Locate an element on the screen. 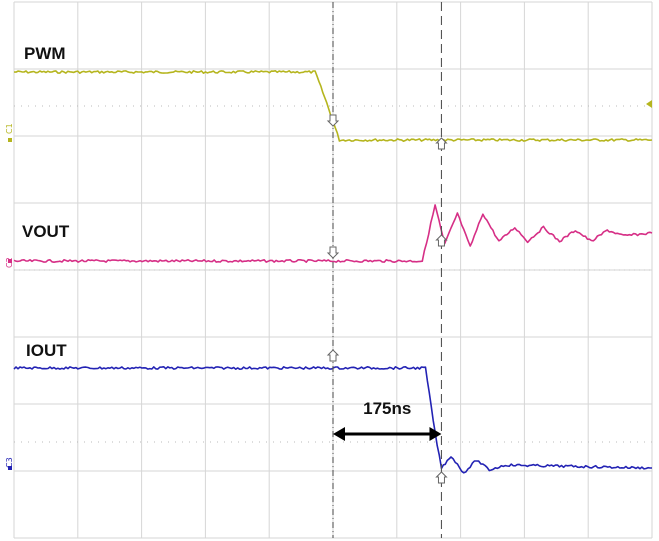 The width and height of the screenshot is (659, 541). trace-vout is located at coordinates (333, 233).